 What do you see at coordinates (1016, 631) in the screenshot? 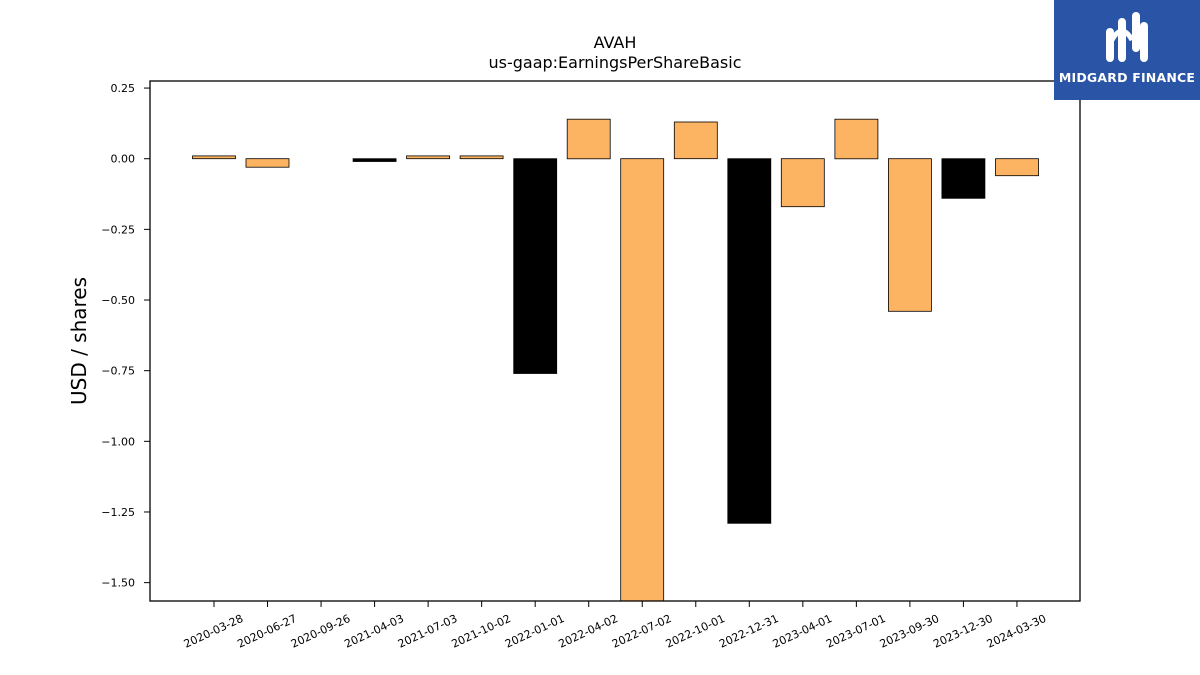
I see `x-tick-label: 2024-03-30` at bounding box center [1016, 631].